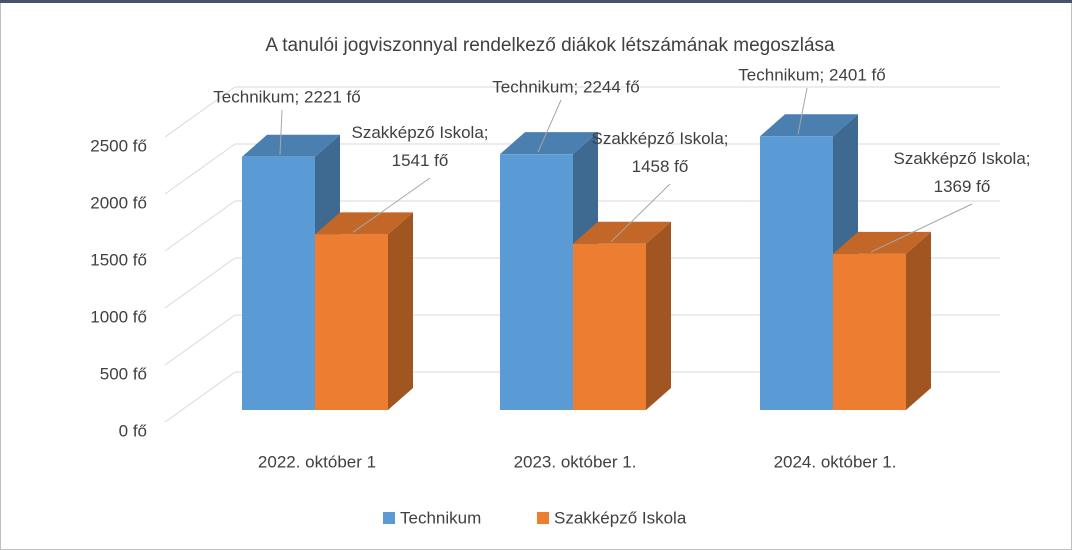  I want to click on y-tick-label: 2000 fő, so click(118, 202).